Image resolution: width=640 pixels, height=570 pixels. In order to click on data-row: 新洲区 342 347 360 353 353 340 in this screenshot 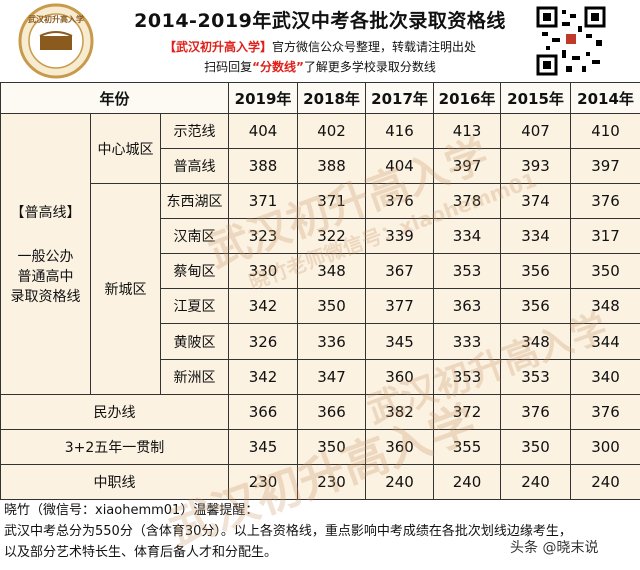, I will do `click(320, 376)`.